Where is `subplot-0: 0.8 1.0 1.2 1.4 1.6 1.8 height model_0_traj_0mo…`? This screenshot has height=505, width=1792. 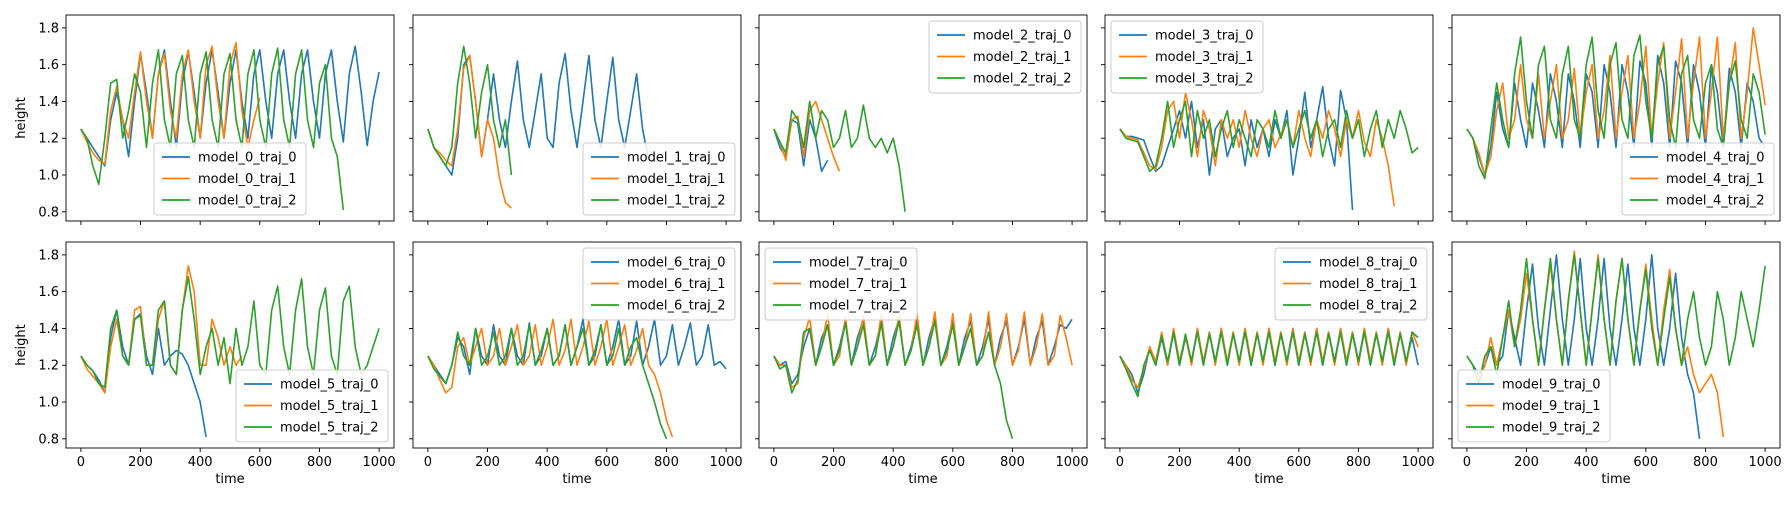
subplot-0: 0.8 1.0 1.2 1.4 1.6 1.8 height model_0_traj_0mo… is located at coordinates (204, 119).